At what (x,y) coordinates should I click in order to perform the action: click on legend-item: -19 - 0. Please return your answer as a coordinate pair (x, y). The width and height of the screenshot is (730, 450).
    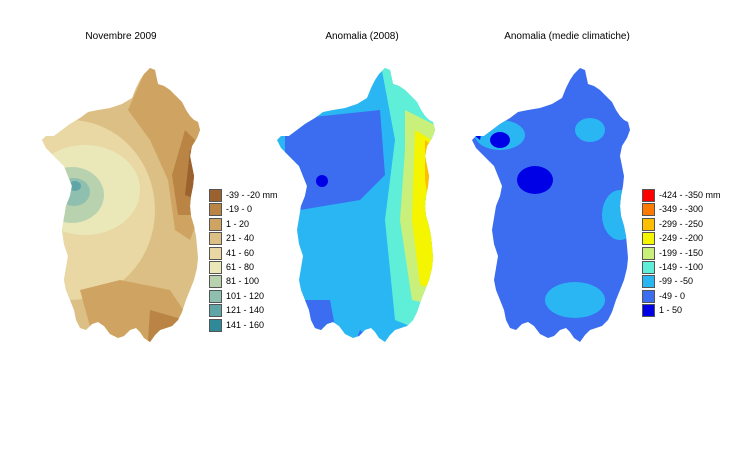
    Looking at the image, I should click on (269, 210).